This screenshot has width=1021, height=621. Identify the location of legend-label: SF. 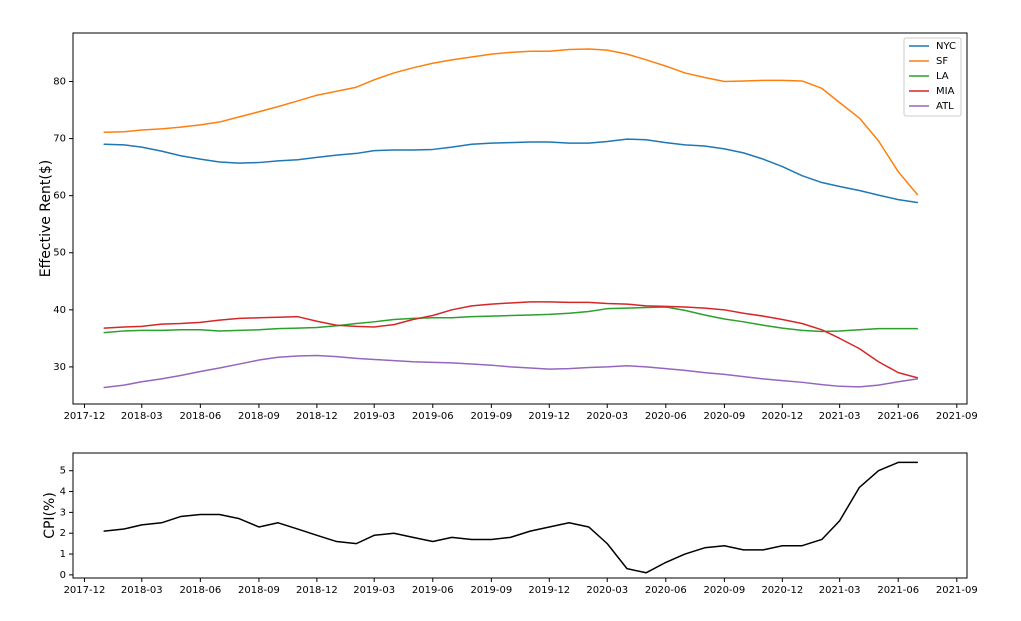
(942, 61).